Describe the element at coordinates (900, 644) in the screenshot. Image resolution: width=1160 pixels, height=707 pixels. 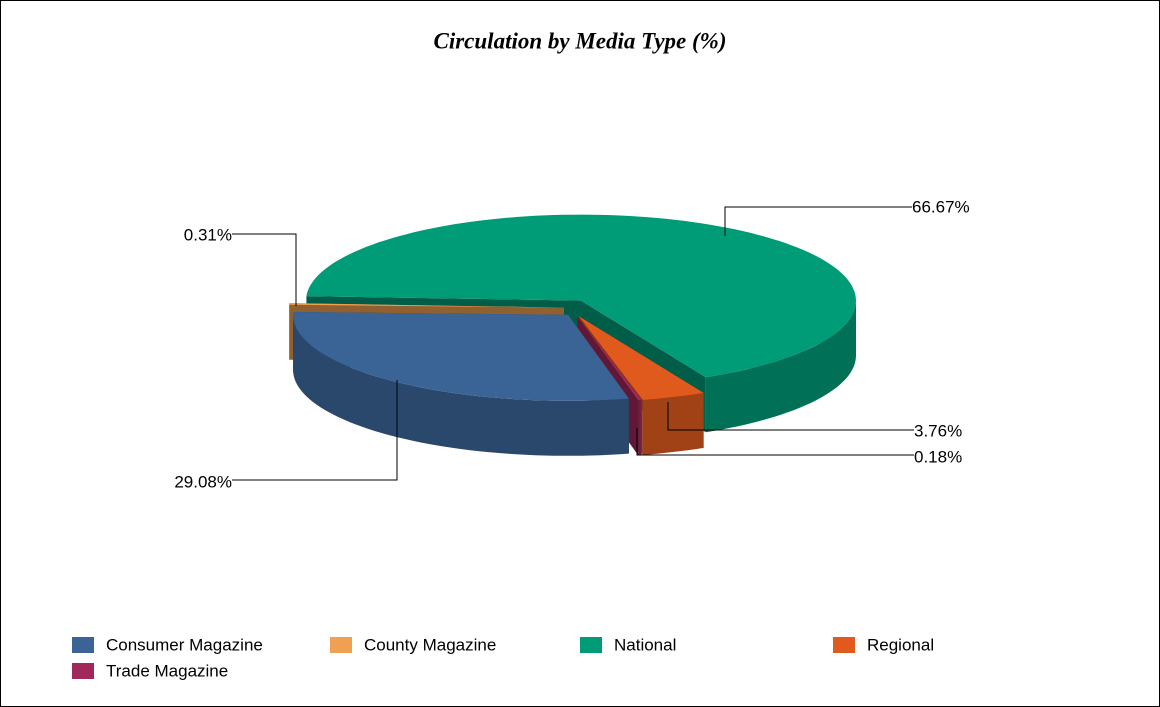
I see `legend-label: Regional` at that location.